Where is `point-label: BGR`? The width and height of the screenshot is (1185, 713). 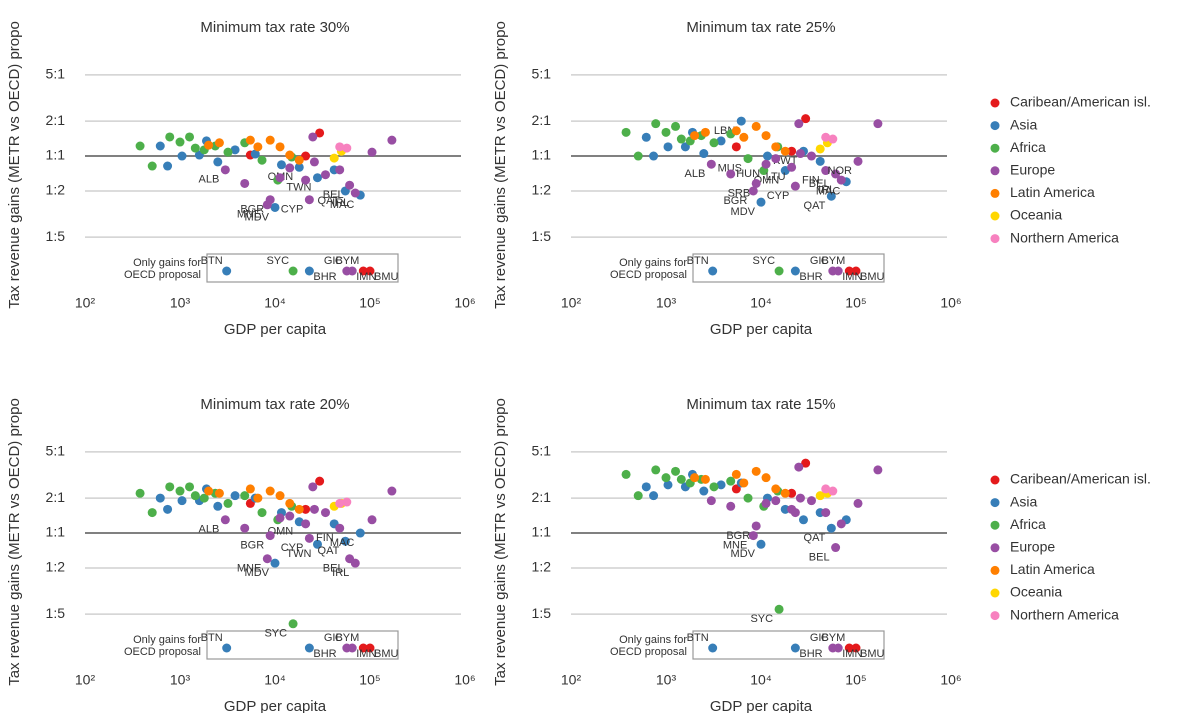
point-label: BGR is located at coordinates (738, 536).